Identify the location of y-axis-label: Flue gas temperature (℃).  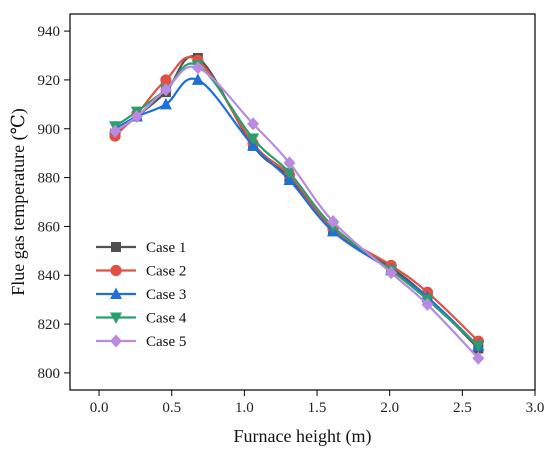
(18, 202).